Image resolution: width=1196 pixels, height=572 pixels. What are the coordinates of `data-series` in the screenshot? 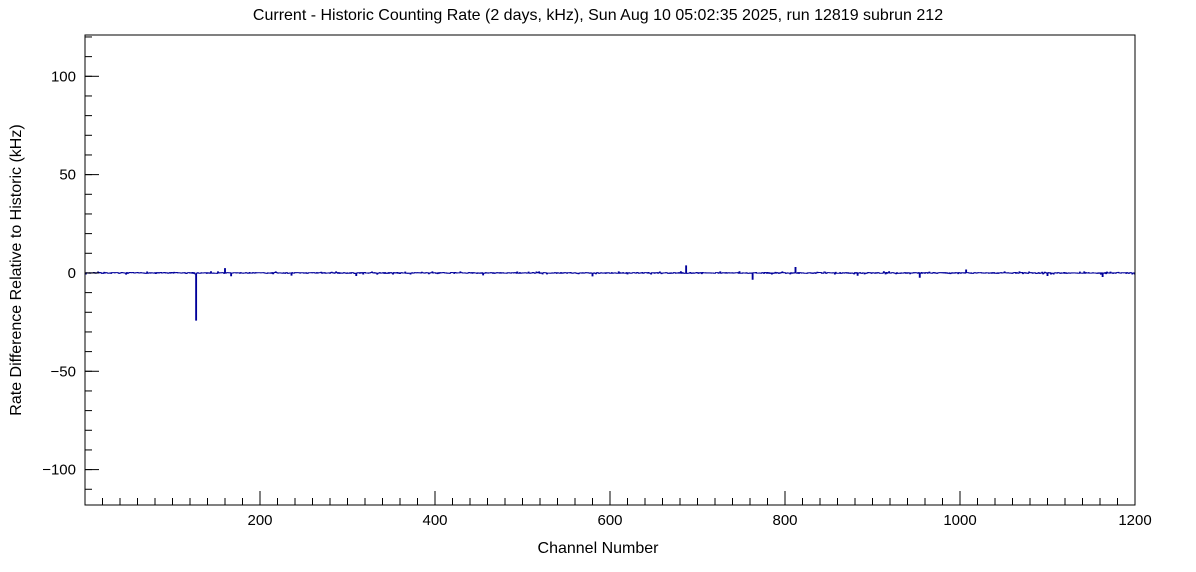 It's located at (610, 293).